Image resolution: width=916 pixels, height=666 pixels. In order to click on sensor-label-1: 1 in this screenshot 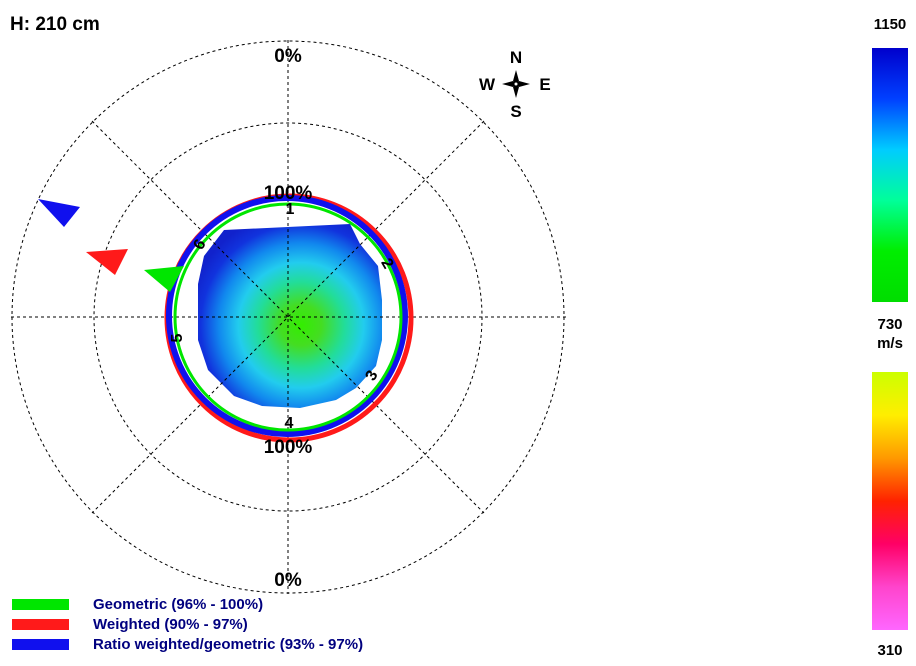, I will do `click(290, 209)`.